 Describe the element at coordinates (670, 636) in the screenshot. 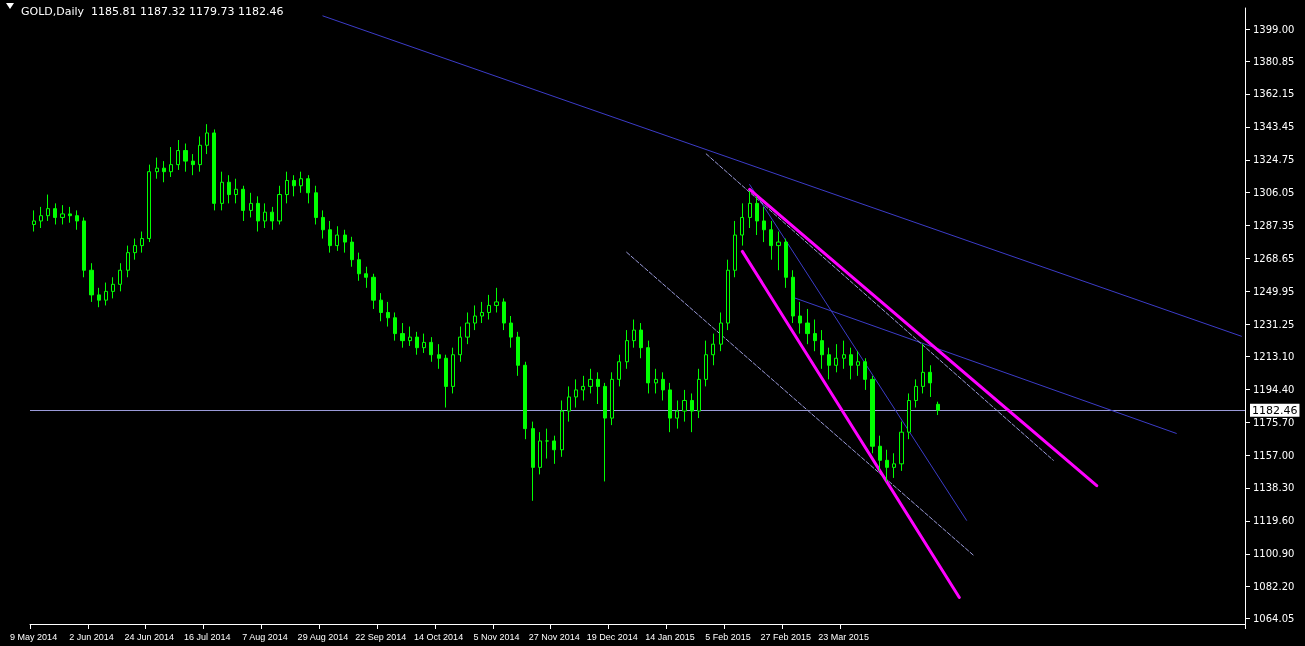

I see `x-tick-label: 14 Jan 2015` at that location.